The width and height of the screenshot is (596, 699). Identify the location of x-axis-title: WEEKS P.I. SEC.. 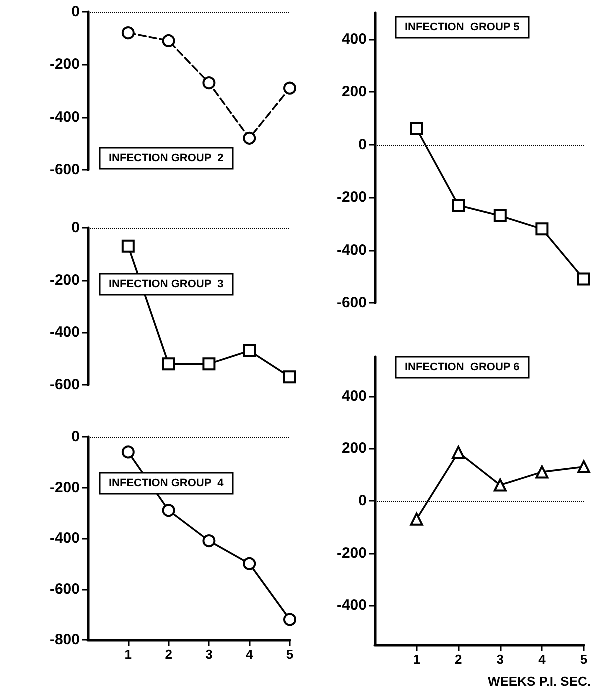
(540, 681).